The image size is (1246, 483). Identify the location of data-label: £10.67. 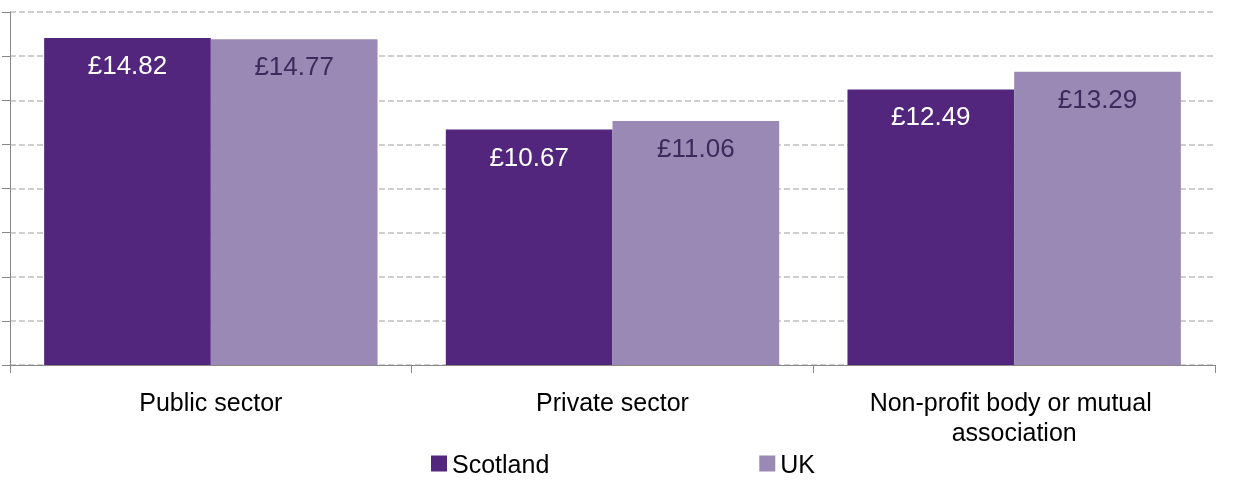
(529, 156).